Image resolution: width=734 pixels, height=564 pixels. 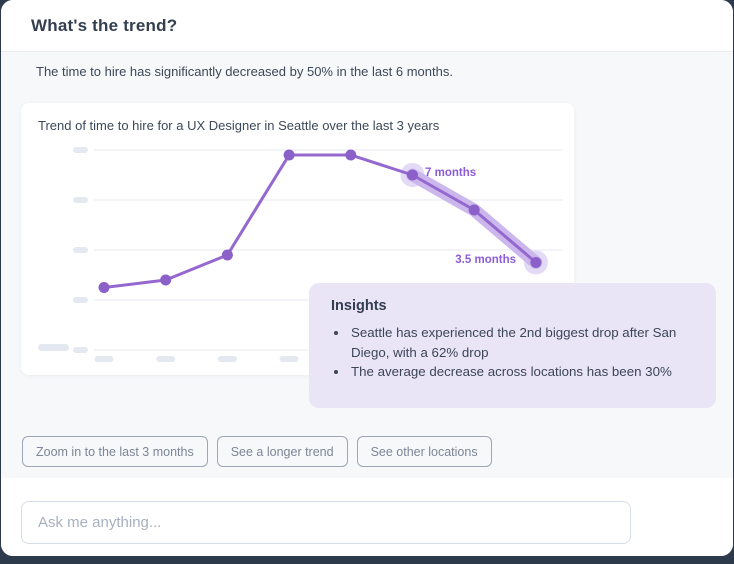 I want to click on annotation-3-5-months: 3.5 months, so click(x=485, y=260).